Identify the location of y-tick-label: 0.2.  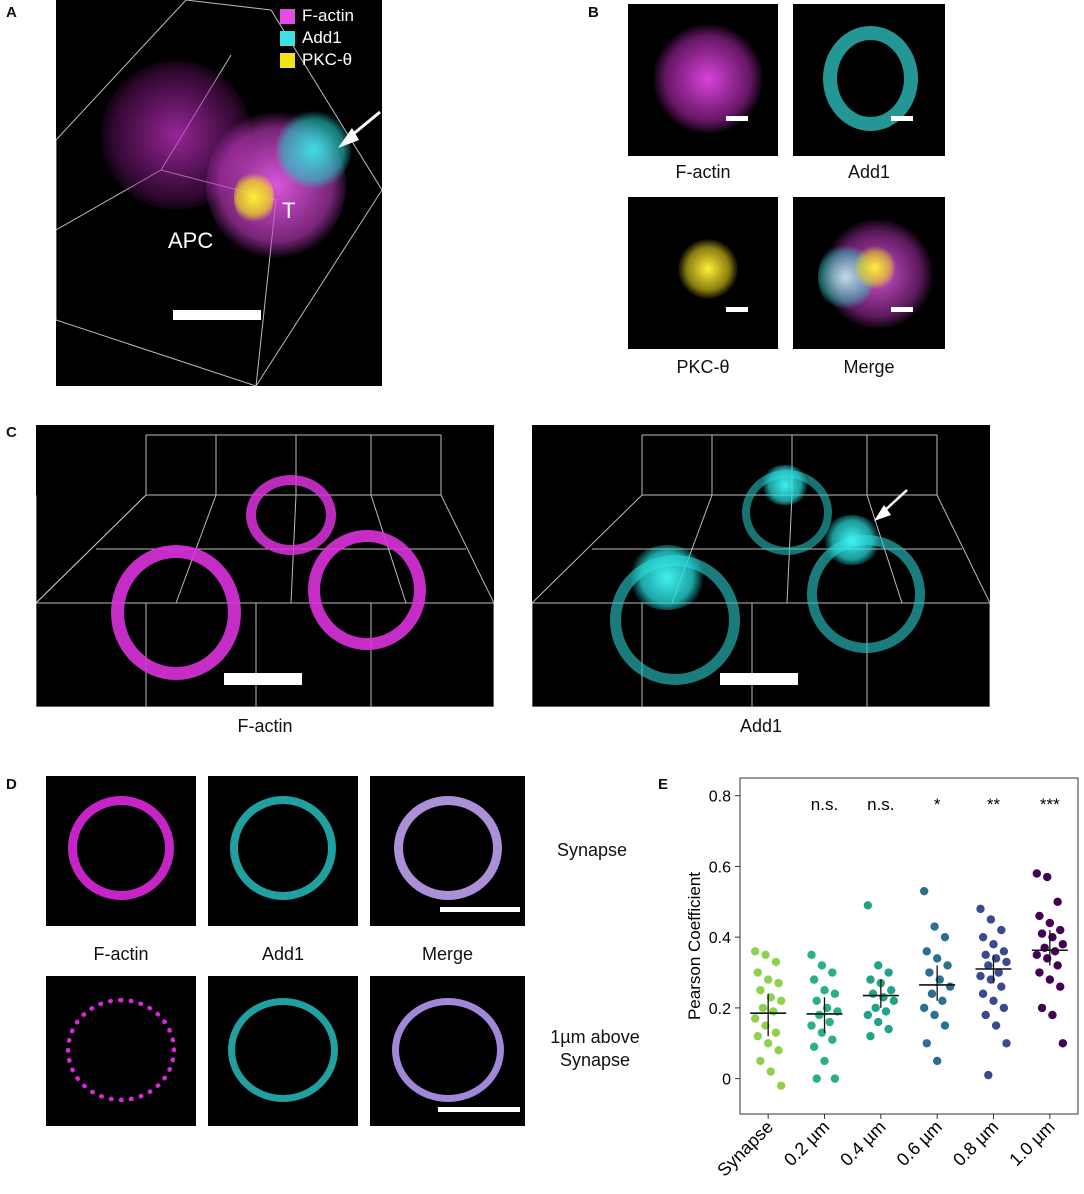
(720, 1009).